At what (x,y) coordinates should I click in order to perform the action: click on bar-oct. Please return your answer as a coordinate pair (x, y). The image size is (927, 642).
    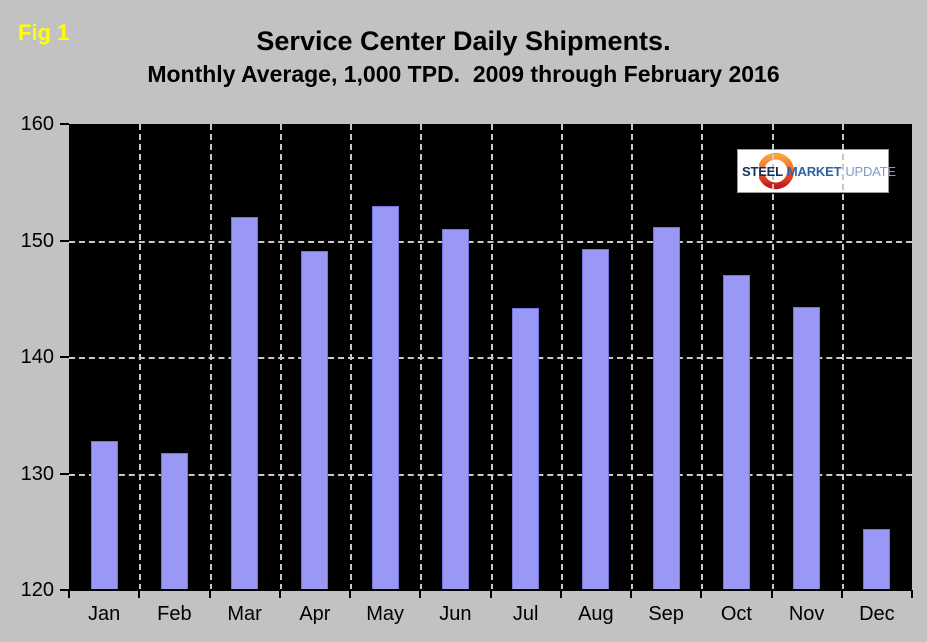
    Looking at the image, I should click on (736, 432).